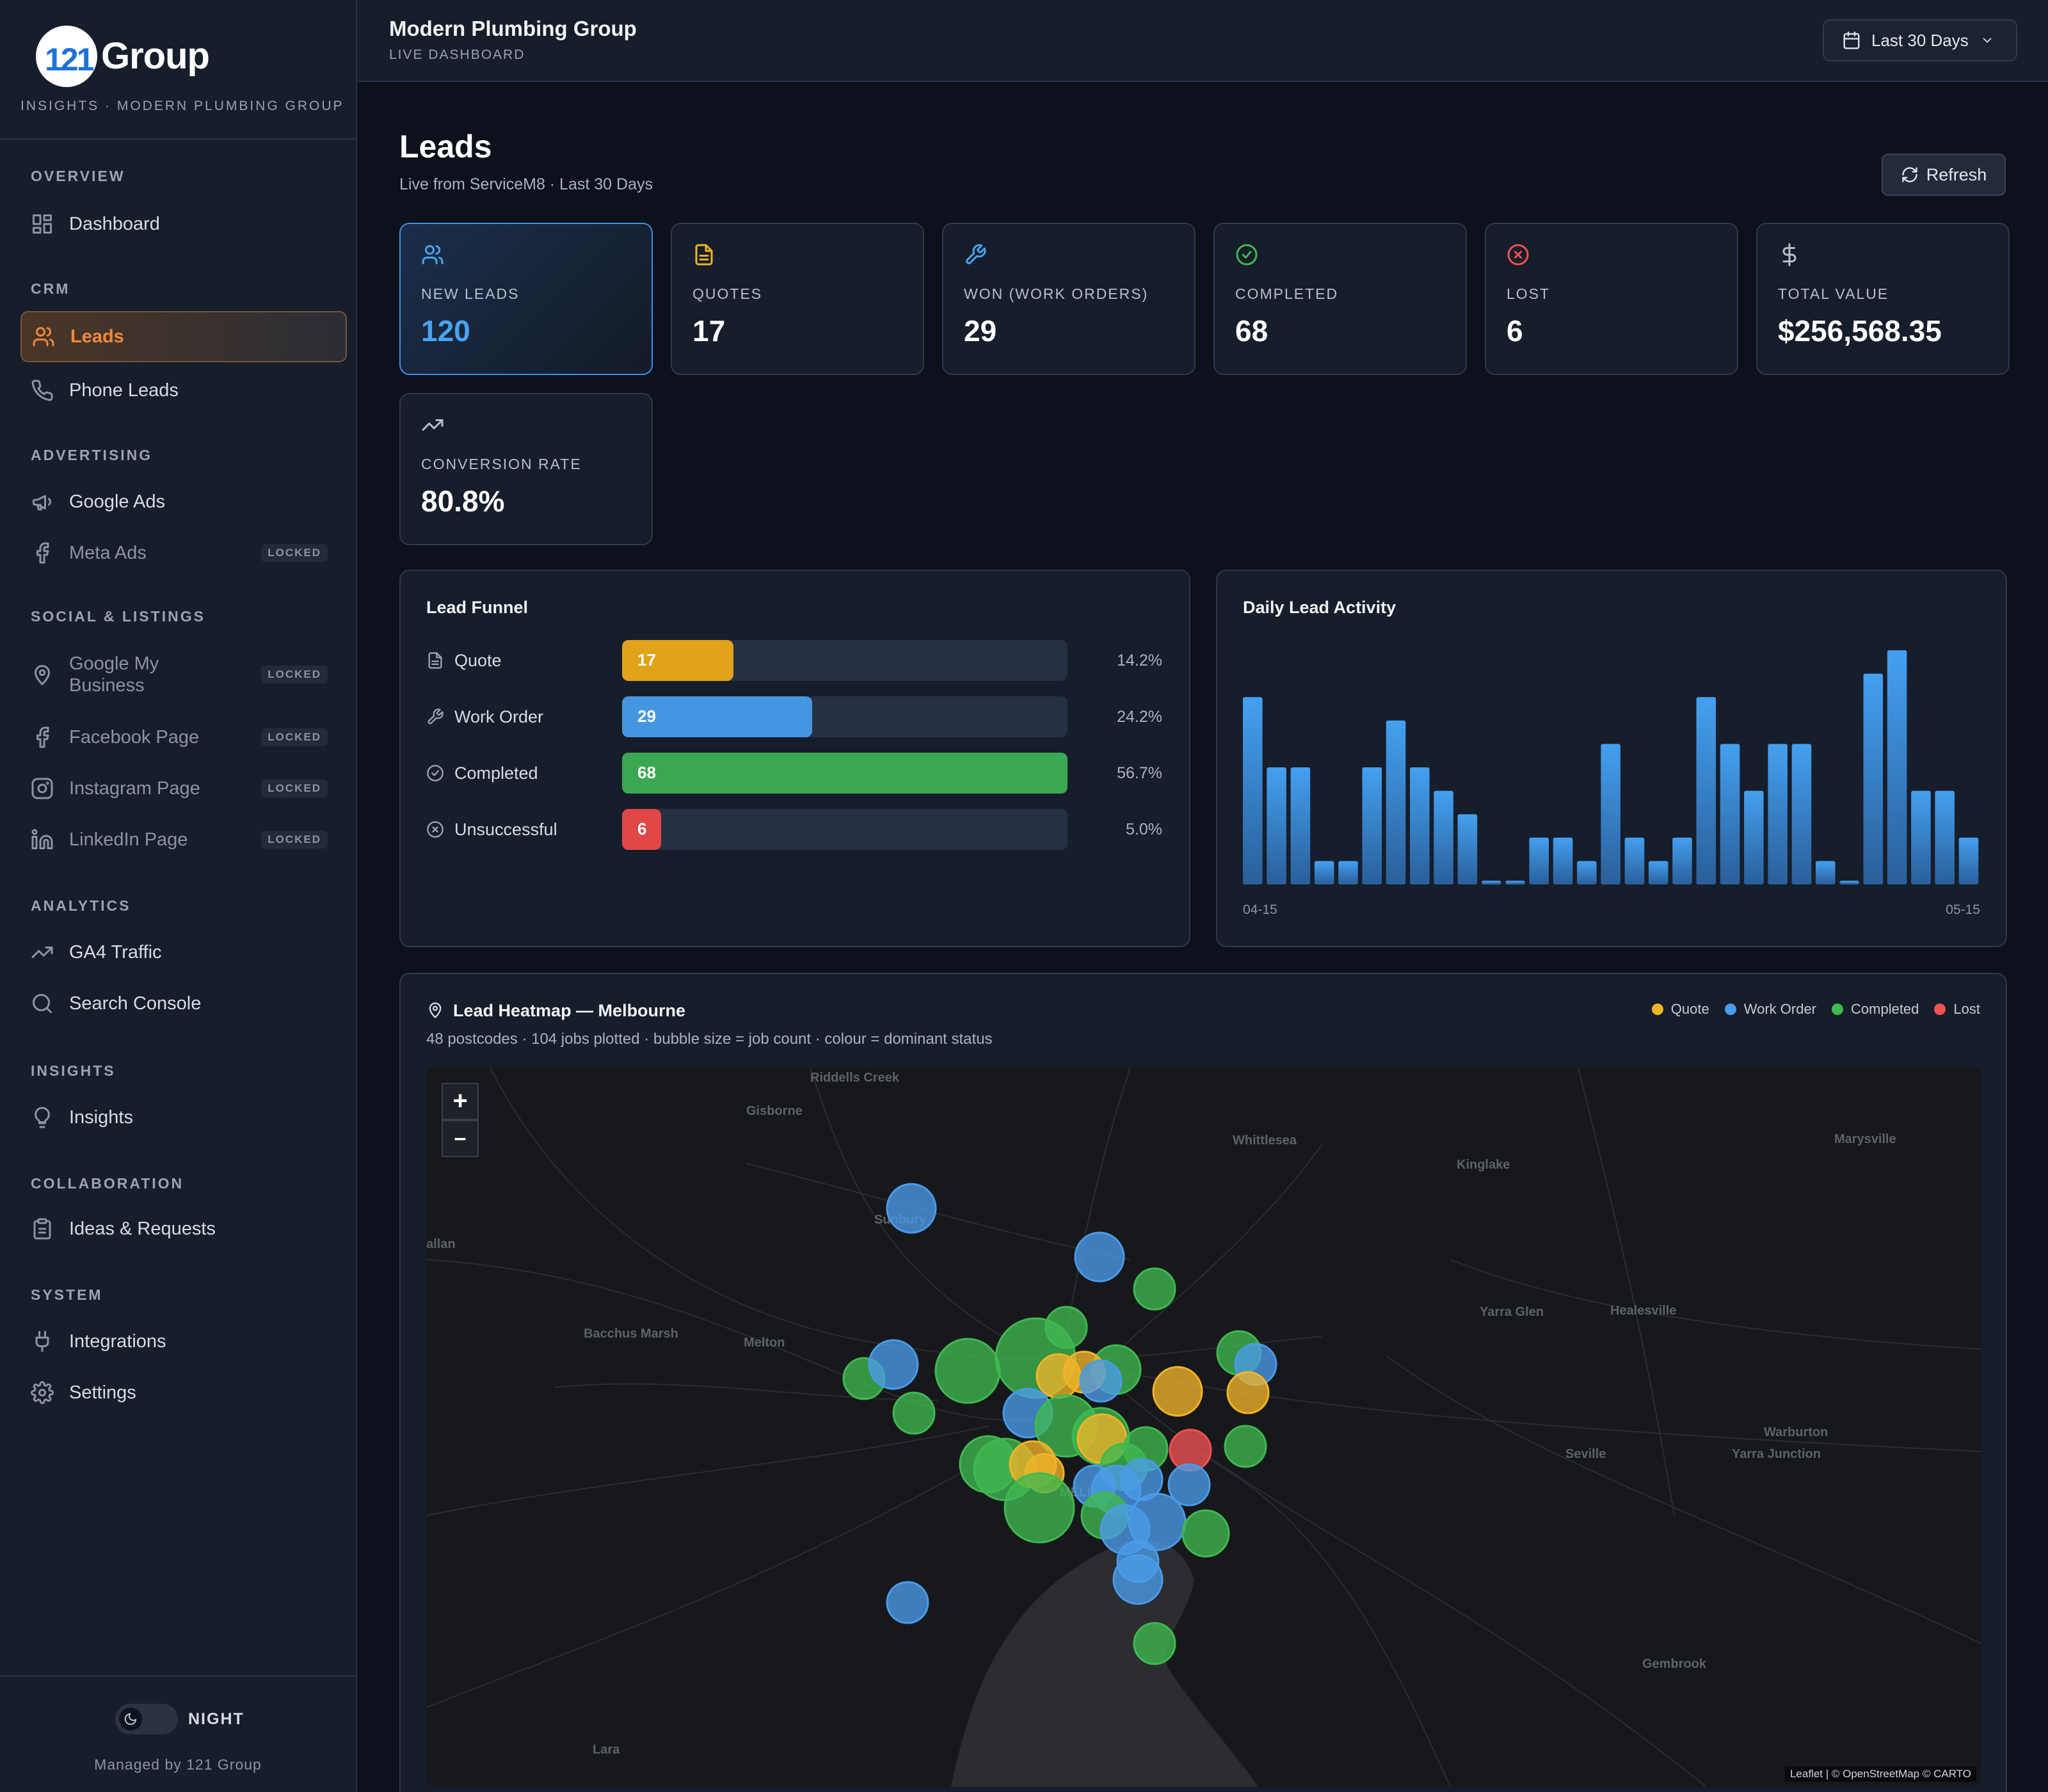 The width and height of the screenshot is (2048, 1792). What do you see at coordinates (460, 1138) in the screenshot?
I see `zoom-out-button: –` at bounding box center [460, 1138].